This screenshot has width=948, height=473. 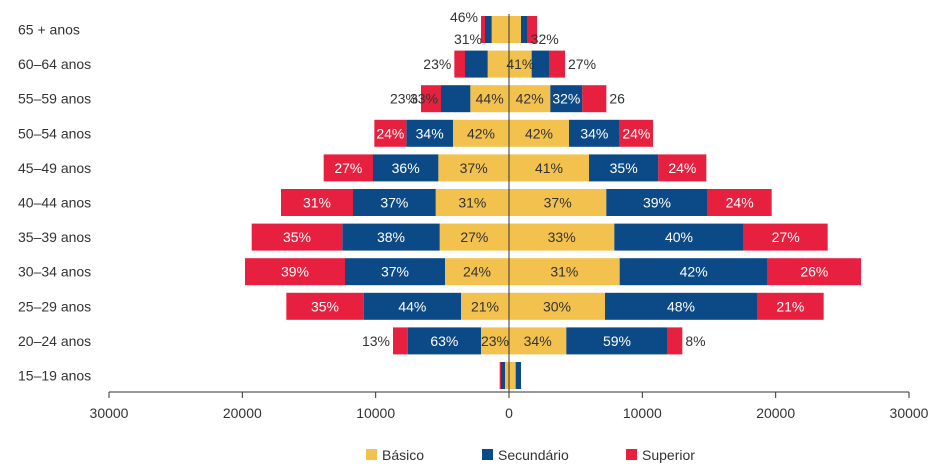 I want to click on bar-data-label: 33%, so click(x=562, y=237).